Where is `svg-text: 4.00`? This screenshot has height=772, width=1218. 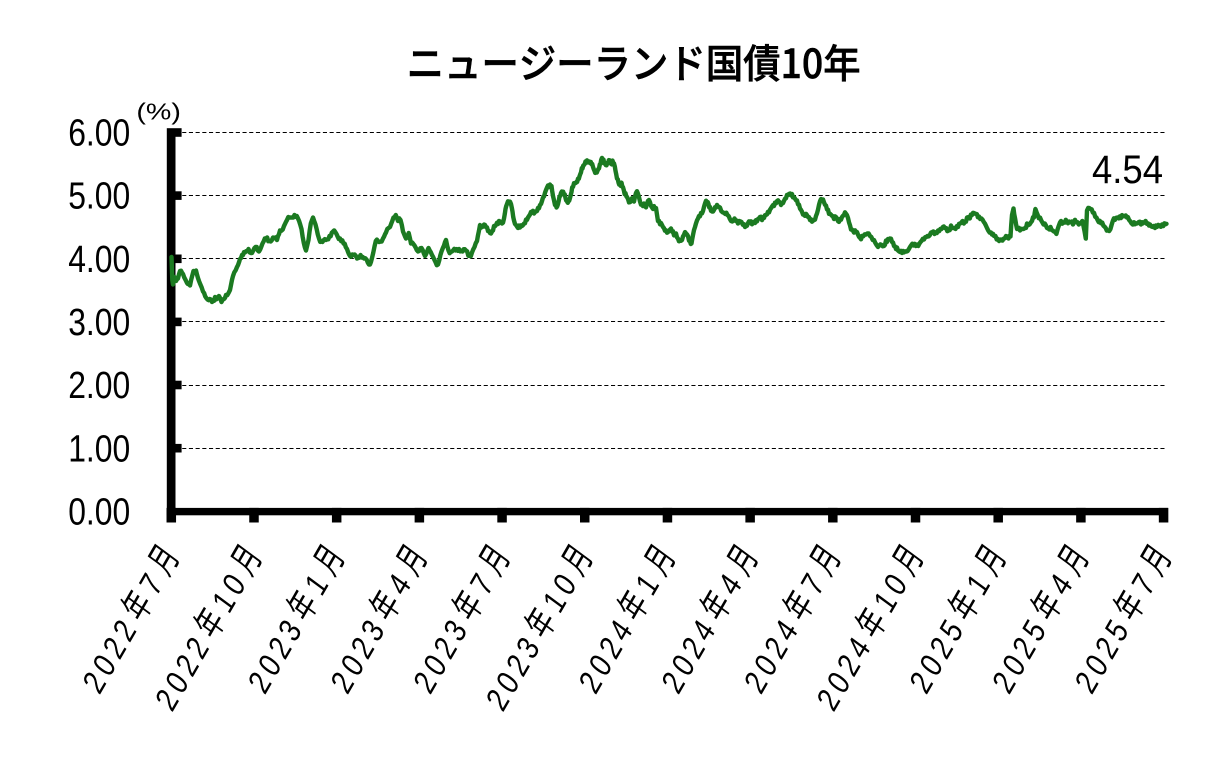 svg-text: 4.00 is located at coordinates (99, 260).